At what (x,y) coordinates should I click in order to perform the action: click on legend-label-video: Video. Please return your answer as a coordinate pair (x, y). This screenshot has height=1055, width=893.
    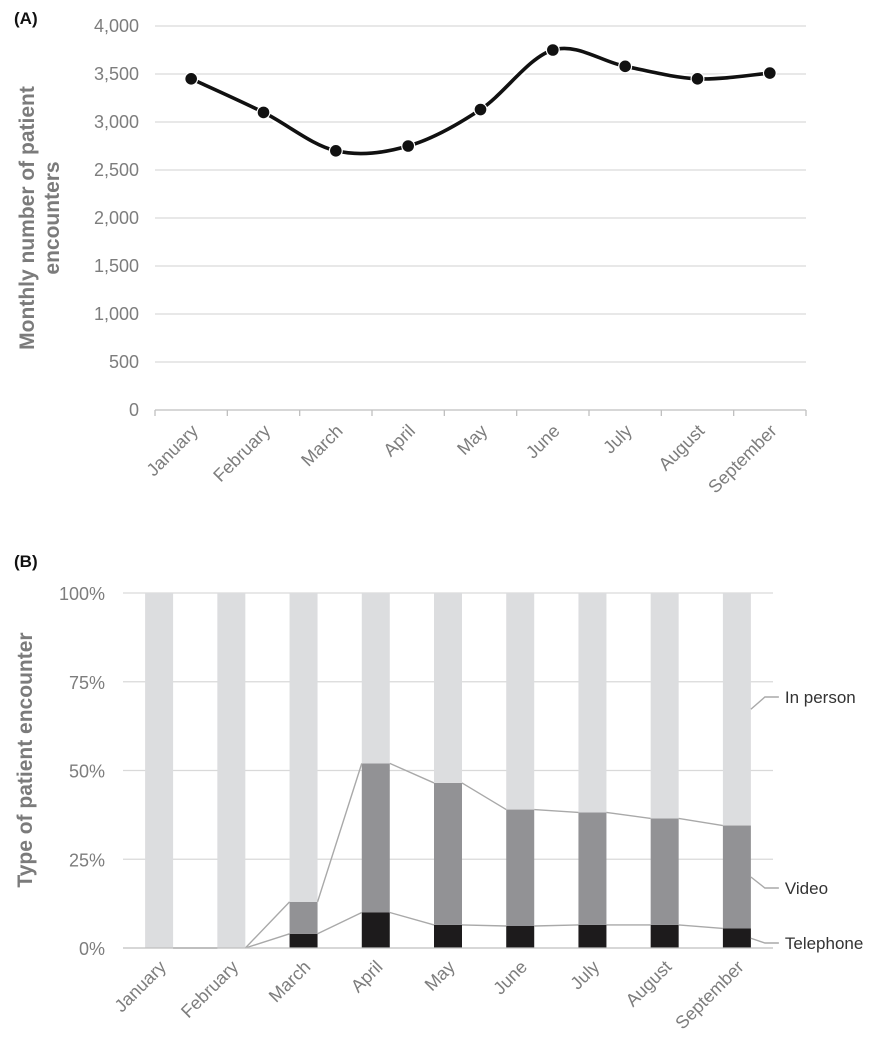
    Looking at the image, I should click on (806, 888).